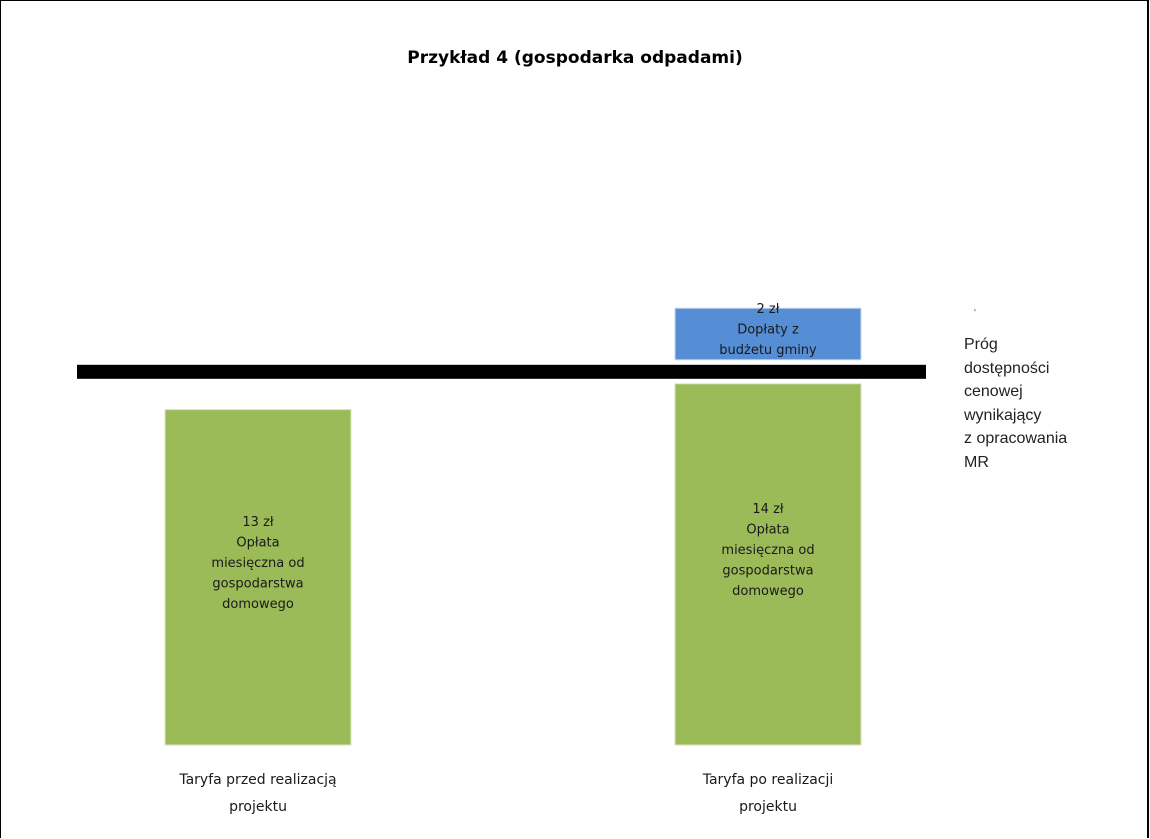 This screenshot has height=839, width=1150. What do you see at coordinates (575, 58) in the screenshot?
I see `chart-title: Przykład 4 (gospodarka odpadami)` at bounding box center [575, 58].